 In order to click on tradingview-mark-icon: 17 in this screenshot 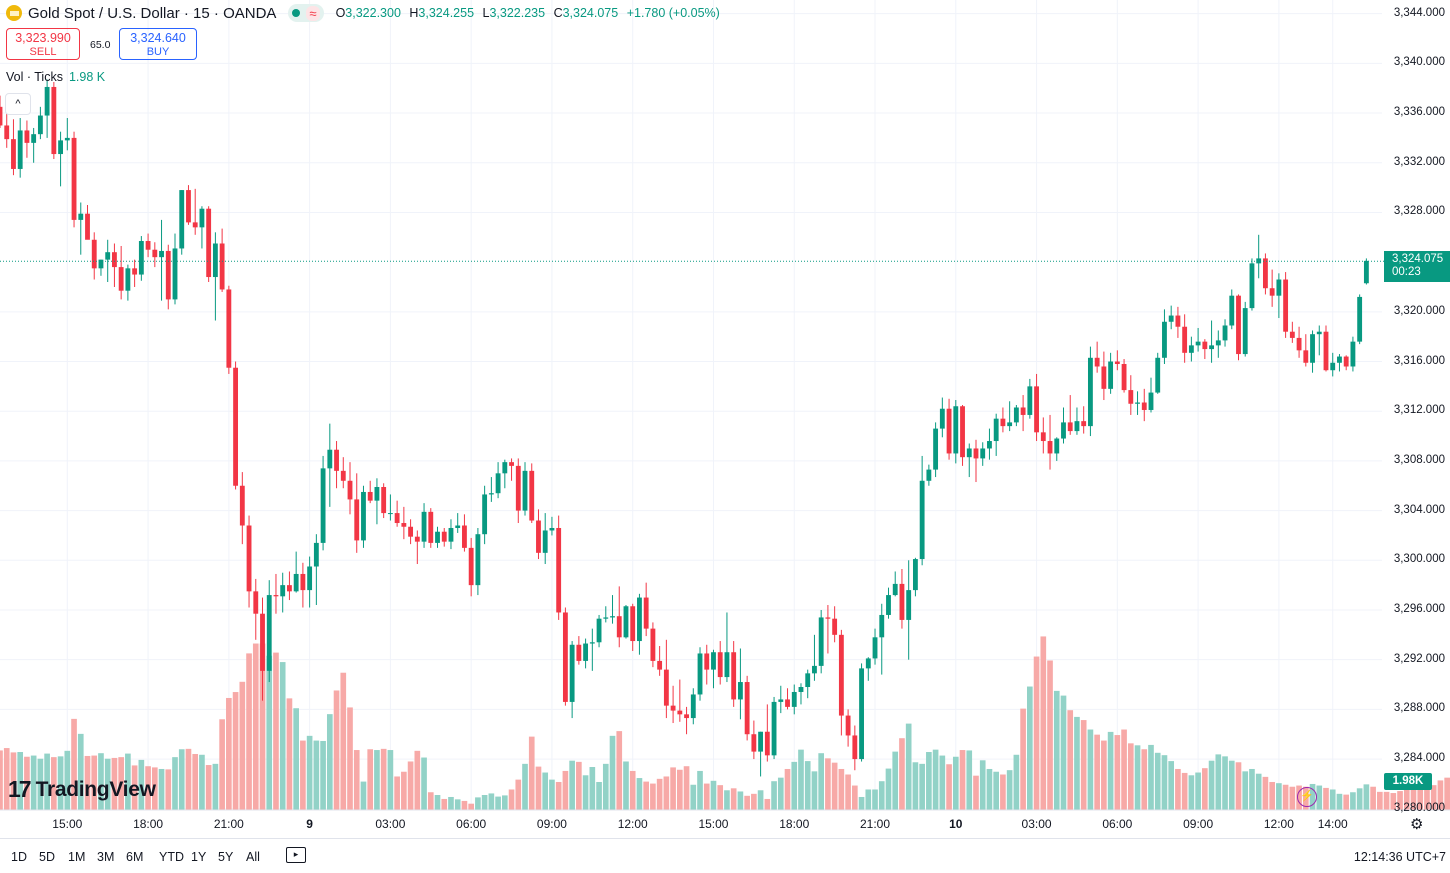, I will do `click(20, 789)`.